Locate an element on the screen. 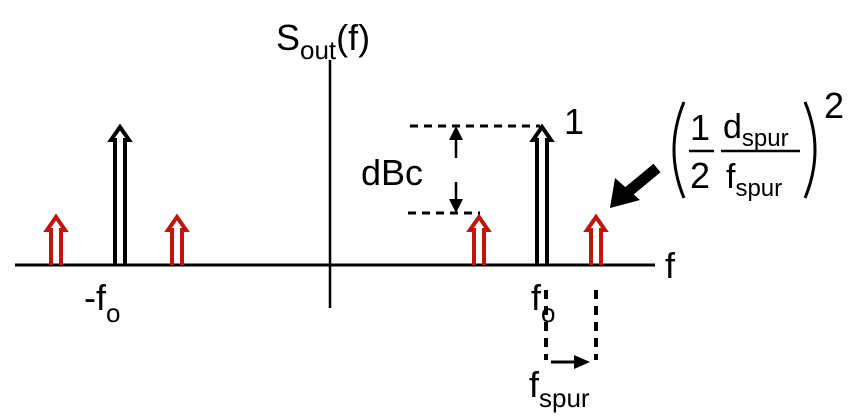 Image resolution: width=852 pixels, height=419 pixels. spur-arrow-pos-right is located at coordinates (596, 239).